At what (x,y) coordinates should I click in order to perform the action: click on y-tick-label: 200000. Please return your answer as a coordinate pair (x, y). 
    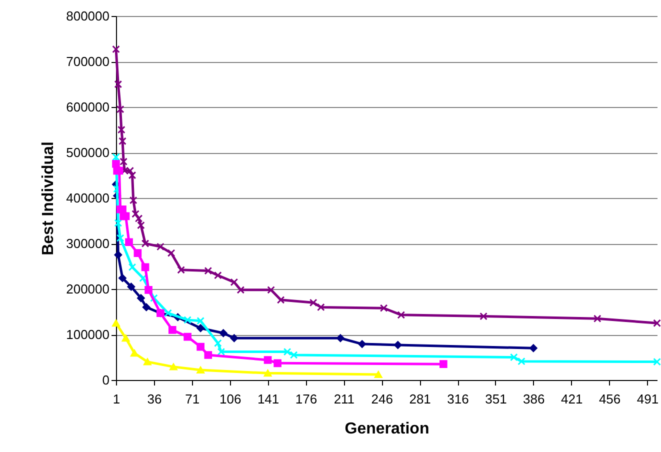
    Looking at the image, I should click on (88, 289).